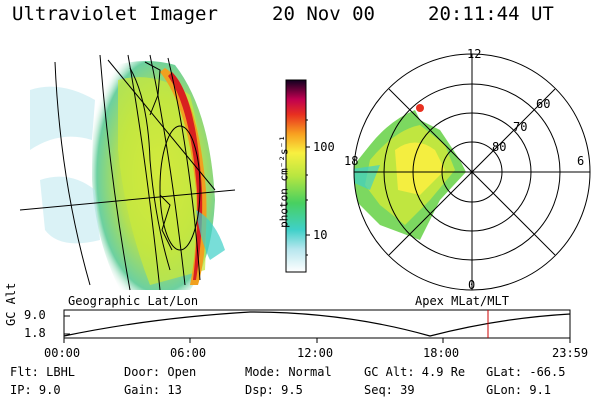 The height and width of the screenshot is (400, 600). Describe the element at coordinates (519, 390) in the screenshot. I see `glon-value: GLon: 9.1` at that location.